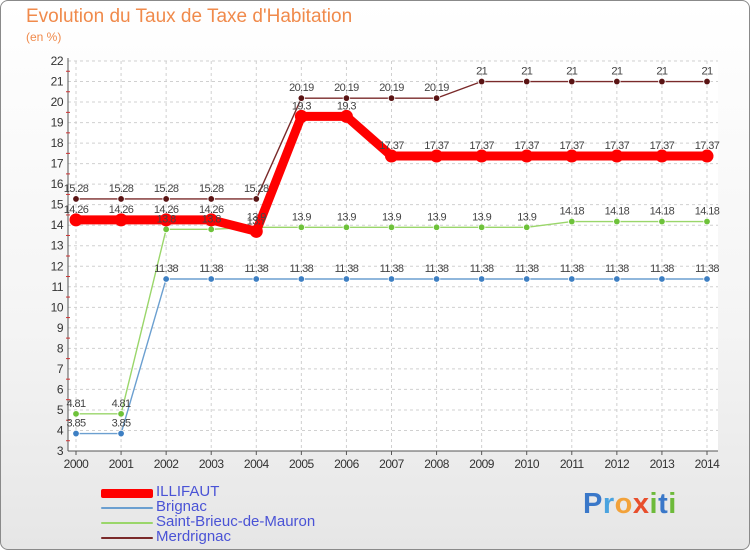 This screenshot has width=750, height=550. What do you see at coordinates (482, 464) in the screenshot?
I see `x-tick-label: 2009` at bounding box center [482, 464].